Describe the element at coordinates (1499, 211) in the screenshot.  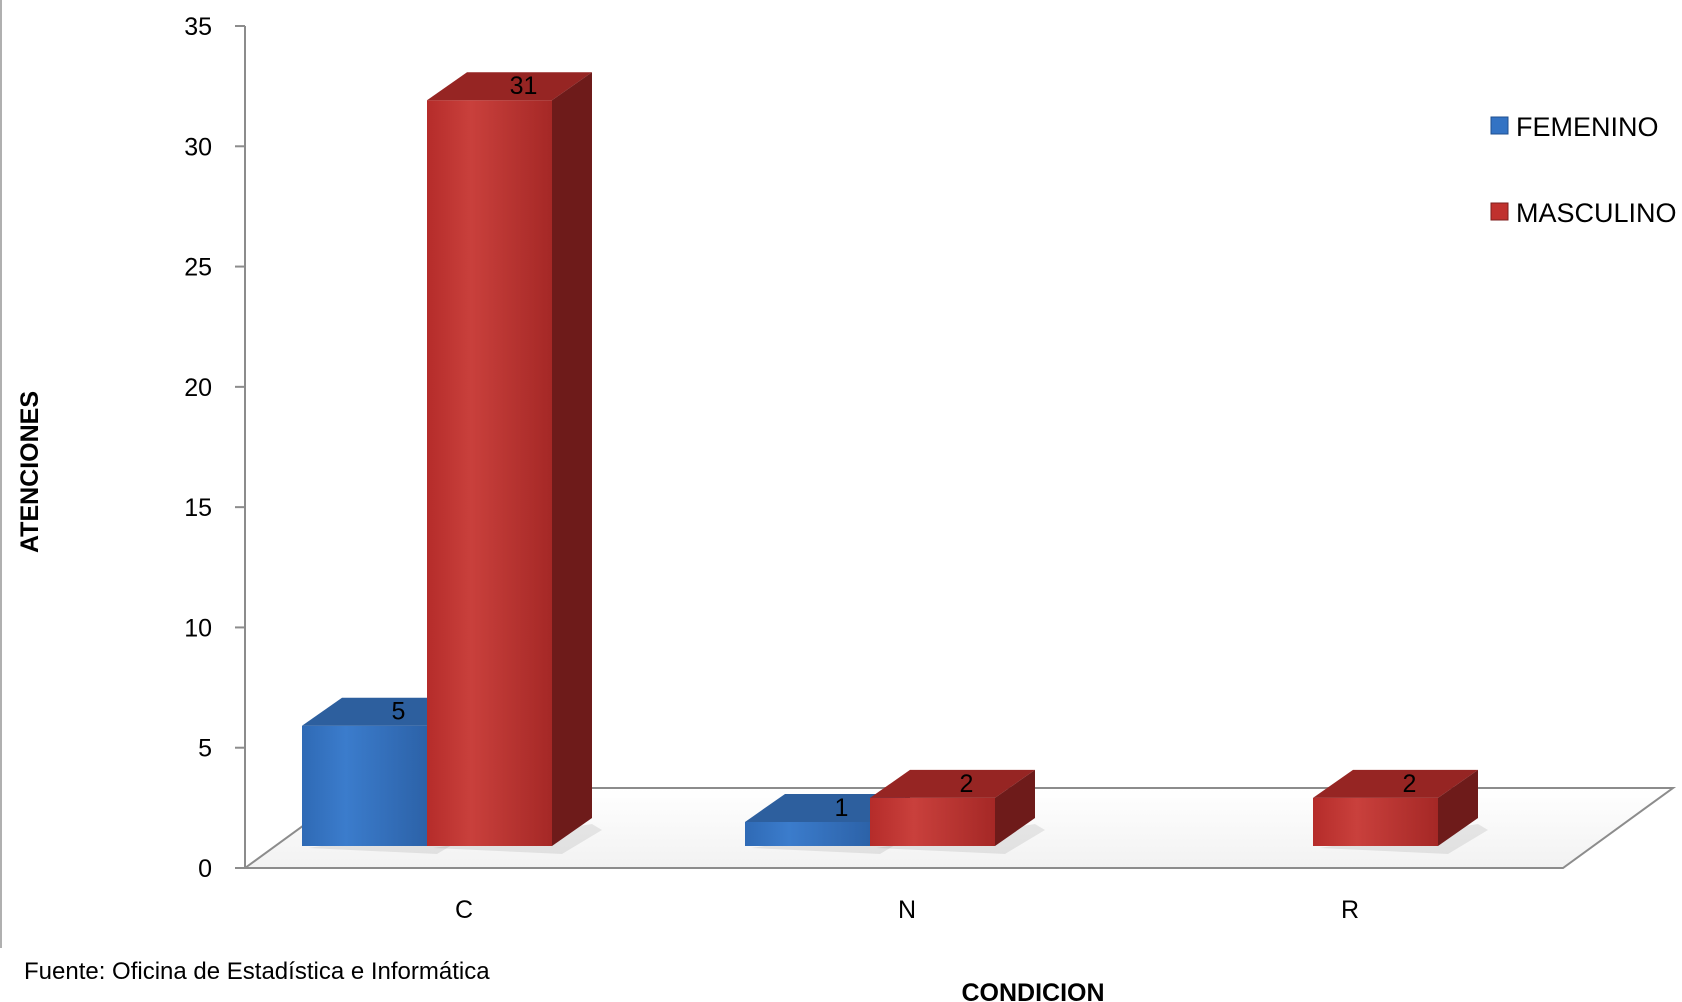
I see `legend-swatch-masculino` at that location.